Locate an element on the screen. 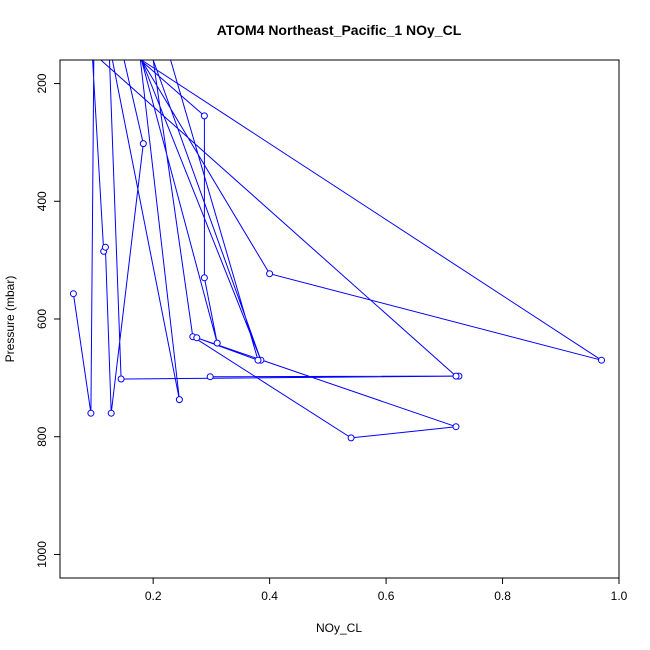 The height and width of the screenshot is (650, 650). y-tick-label: 800 is located at coordinates (42, 436).